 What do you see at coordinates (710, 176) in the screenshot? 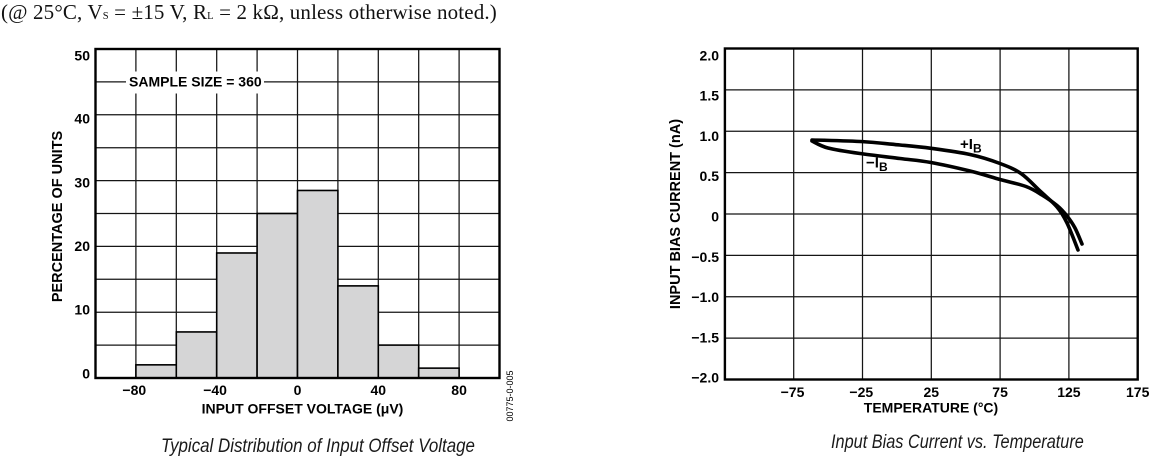
I see `svg-text: 0.5` at bounding box center [710, 176].